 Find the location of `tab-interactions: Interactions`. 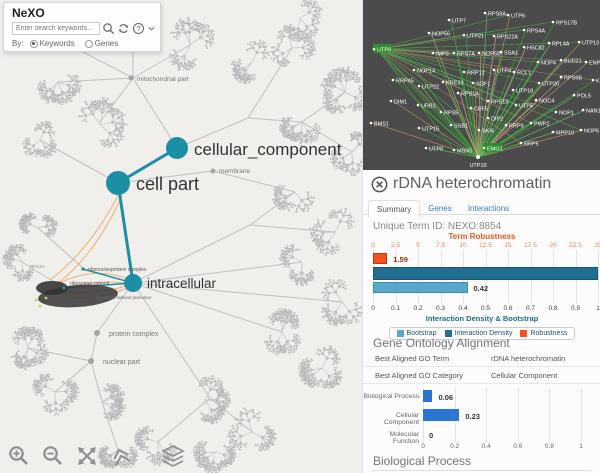

tab-interactions: Interactions is located at coordinates (488, 208).